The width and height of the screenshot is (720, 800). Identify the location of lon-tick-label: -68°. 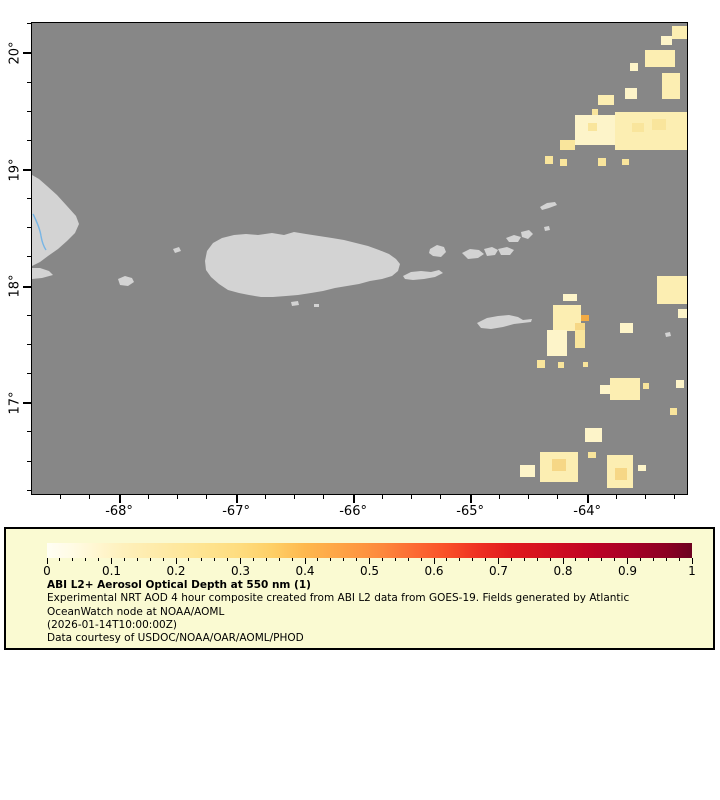
(119, 511).